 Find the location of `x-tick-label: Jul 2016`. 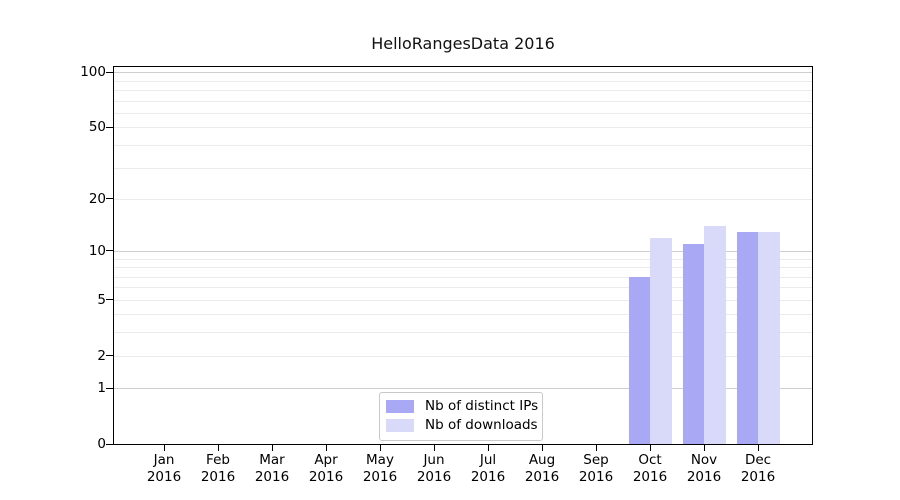

x-tick-label: Jul 2016 is located at coordinates (488, 469).